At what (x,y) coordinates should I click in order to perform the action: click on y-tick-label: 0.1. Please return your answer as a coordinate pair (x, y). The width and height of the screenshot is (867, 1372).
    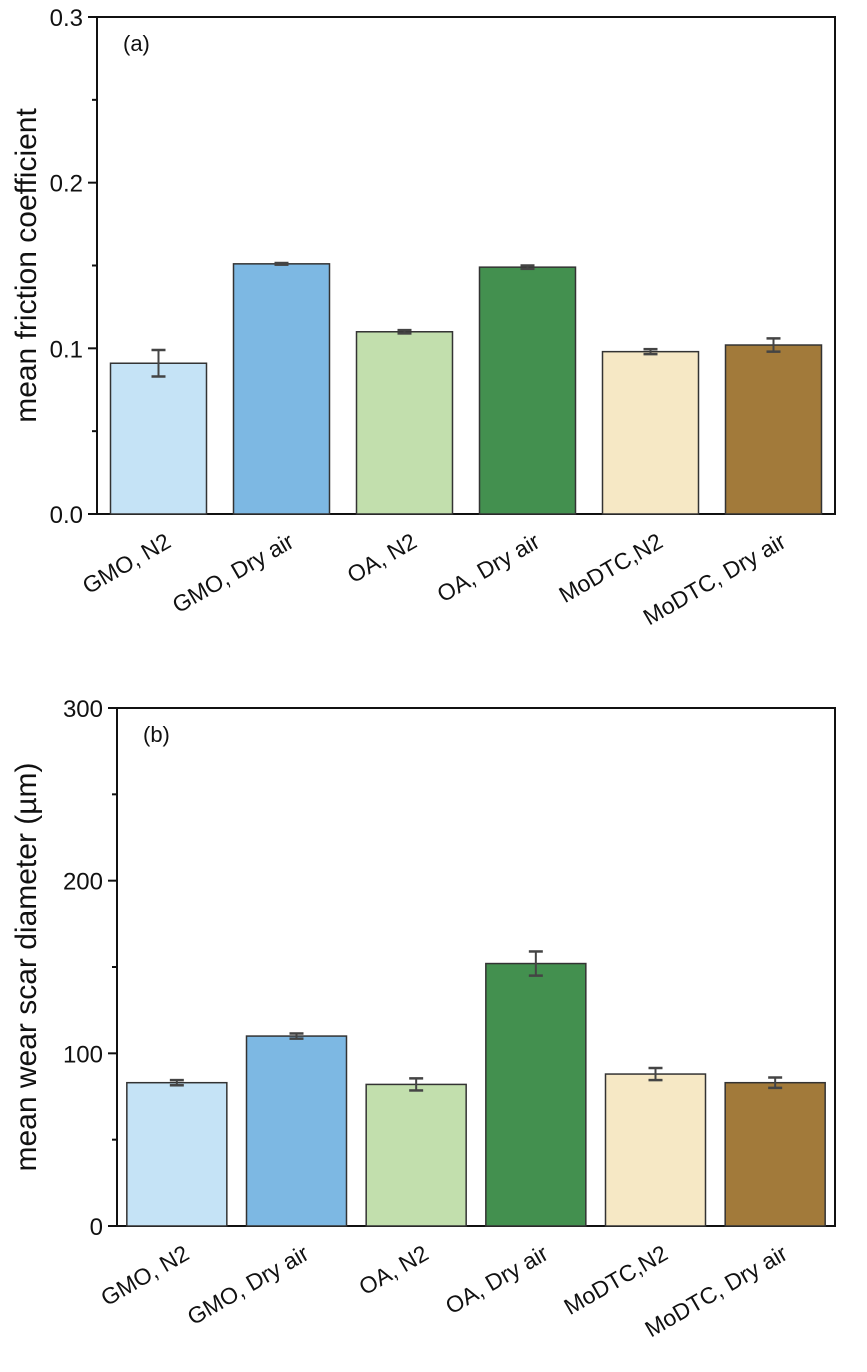
    Looking at the image, I should click on (66, 349).